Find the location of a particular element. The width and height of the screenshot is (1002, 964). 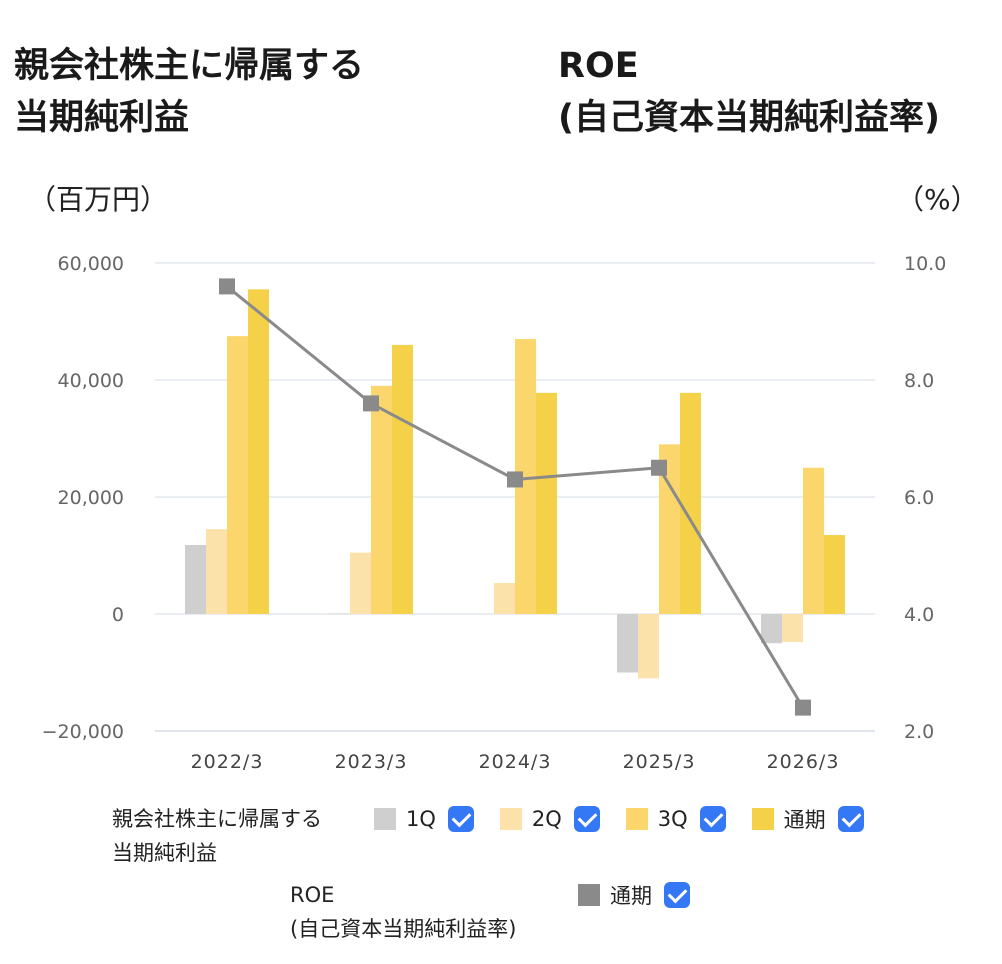

x-tick-label: 2025/3 is located at coordinates (659, 762).